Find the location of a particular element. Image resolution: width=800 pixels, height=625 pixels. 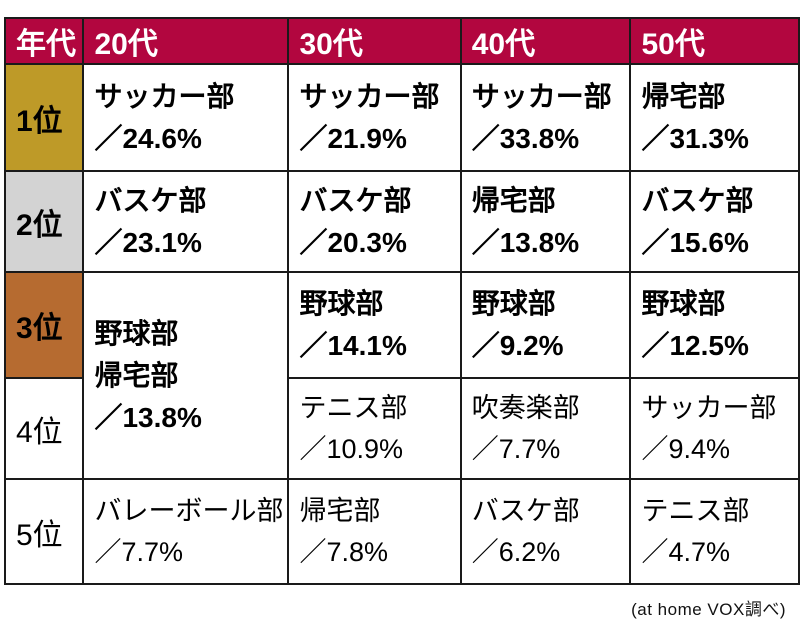

cell-20s-rank5: バレーボール部 ／7.7% is located at coordinates (186, 531).